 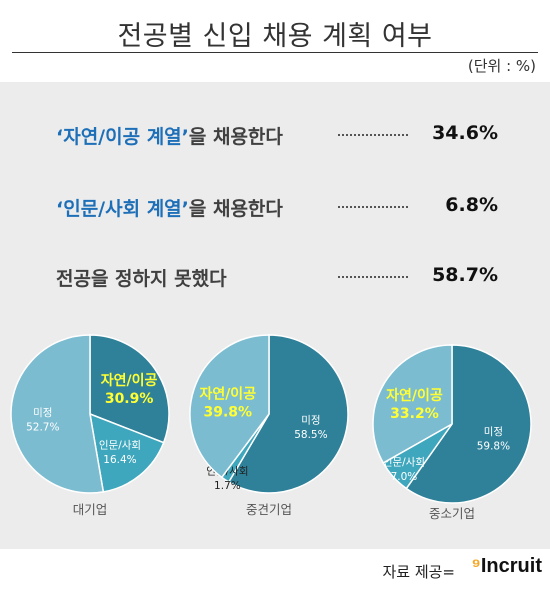 What do you see at coordinates (227, 486) in the screenshot?
I see `slice-value: 1.7%` at bounding box center [227, 486].